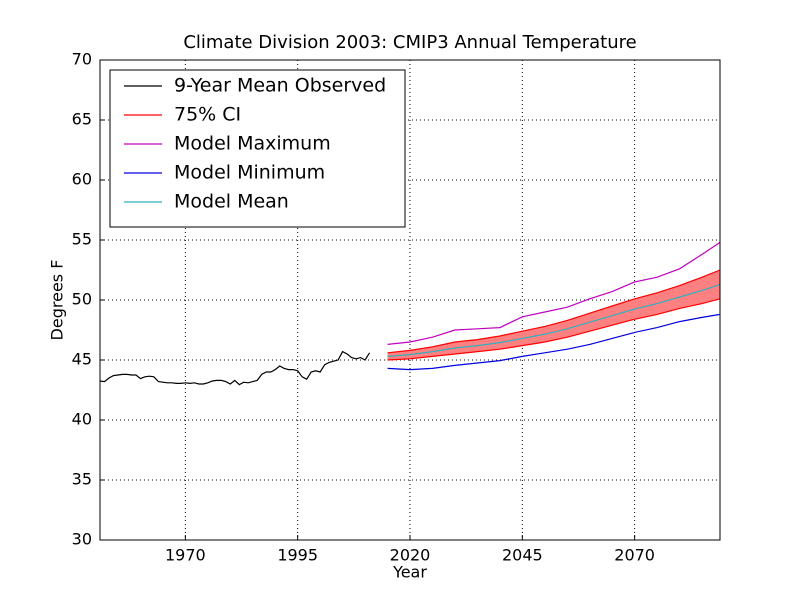 The image size is (800, 604). I want to click on y-tick-label: 45, so click(82, 359).